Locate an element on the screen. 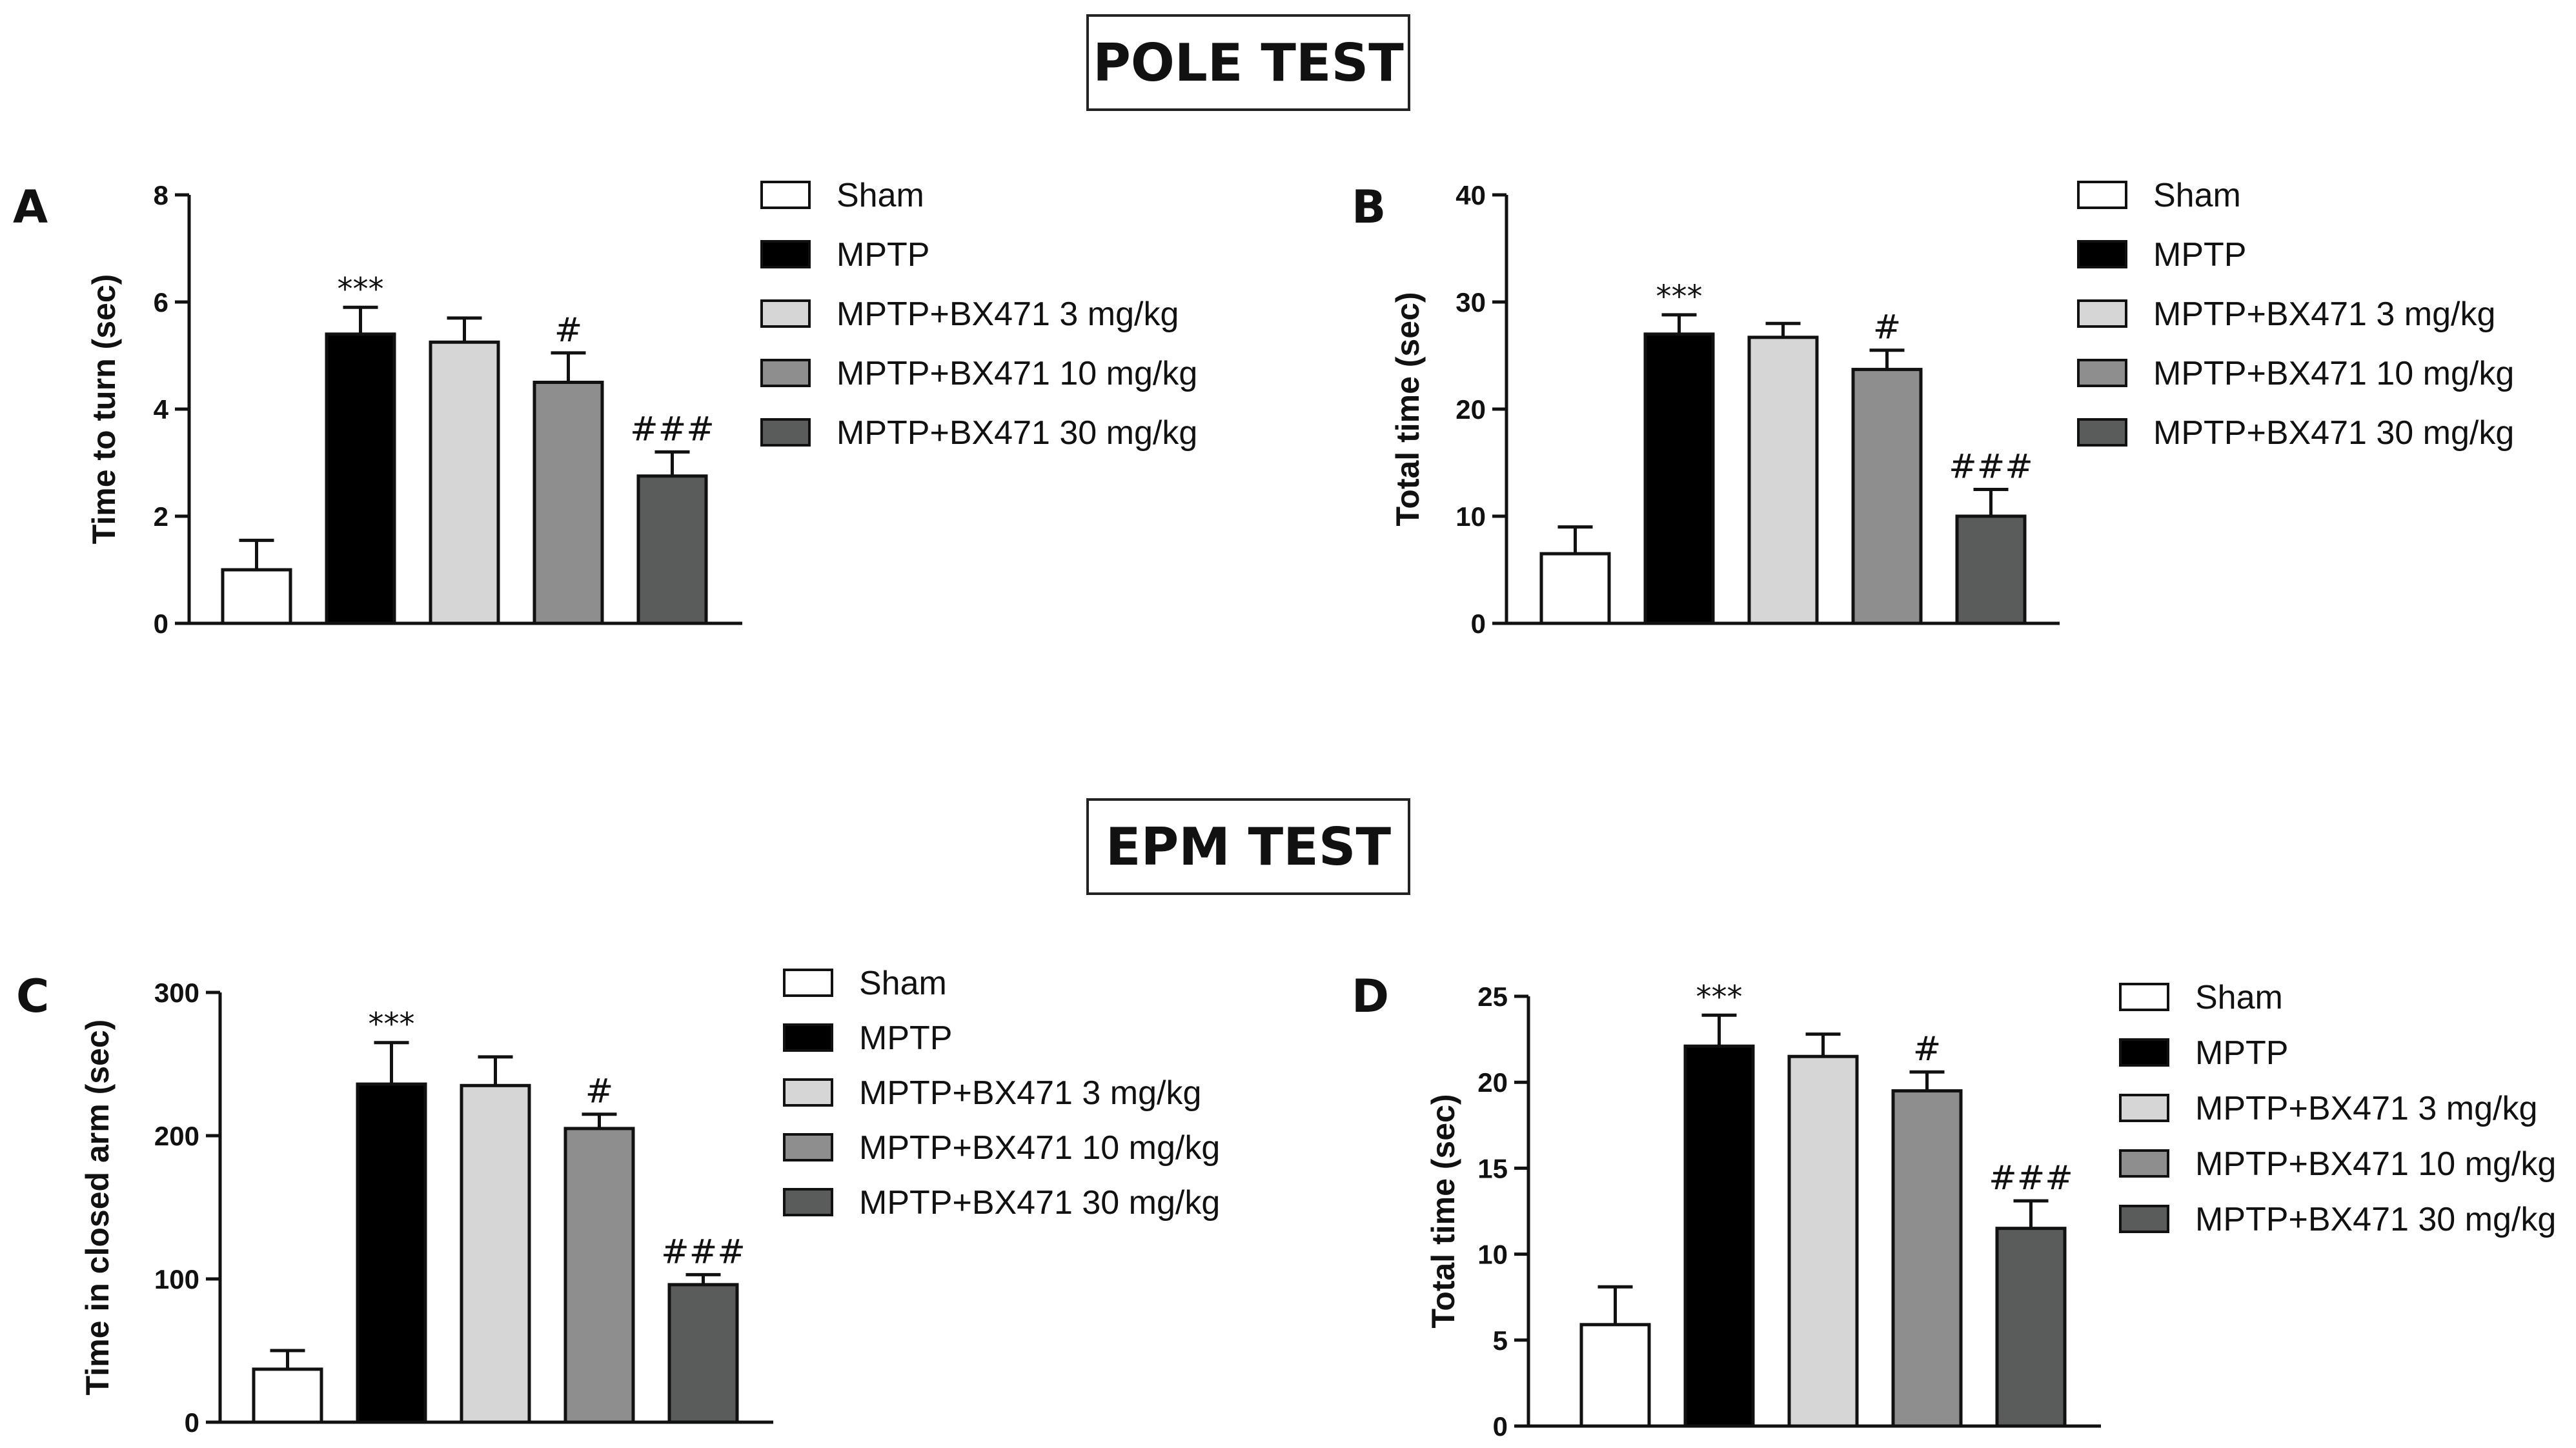 The width and height of the screenshot is (2576, 1448). y-tick-label: 4 is located at coordinates (161, 409).